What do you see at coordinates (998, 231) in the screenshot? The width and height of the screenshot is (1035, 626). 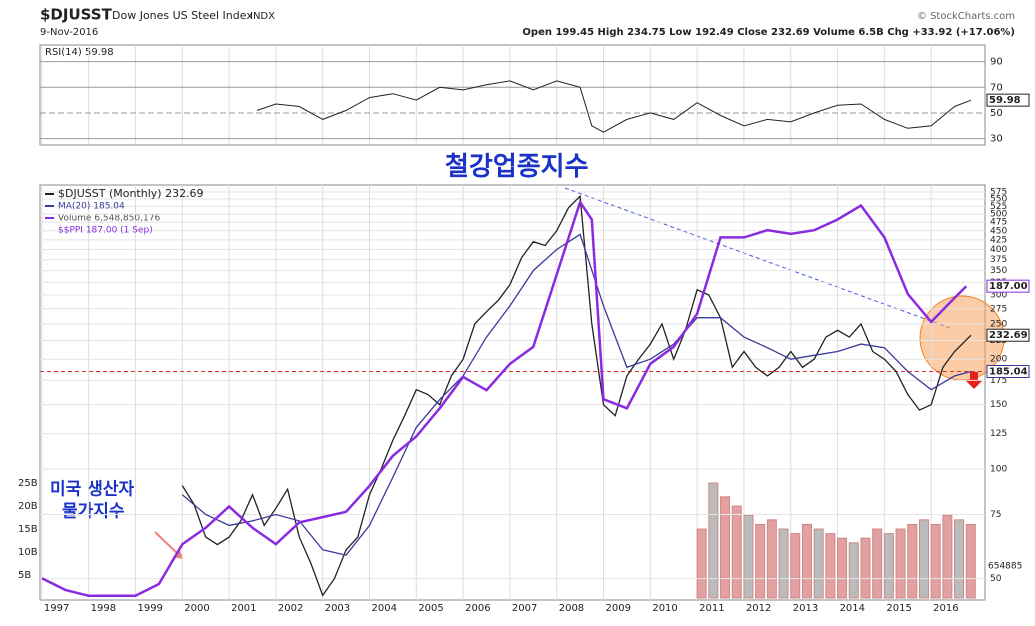 I see `y-tick-label: 450` at bounding box center [998, 231].